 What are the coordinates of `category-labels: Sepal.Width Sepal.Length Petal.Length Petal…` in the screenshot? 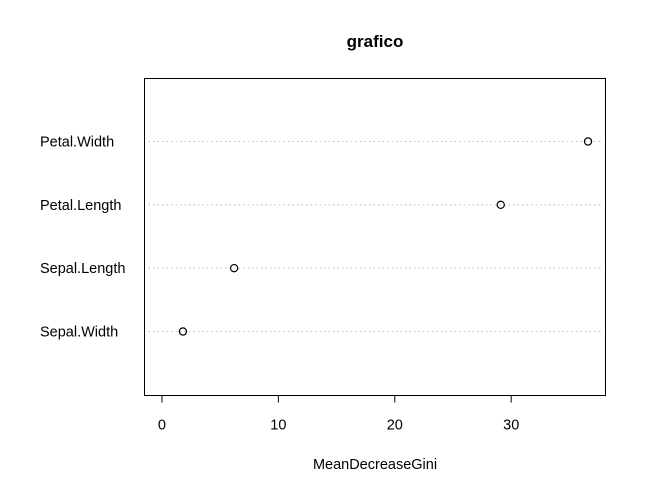 It's located at (82, 238).